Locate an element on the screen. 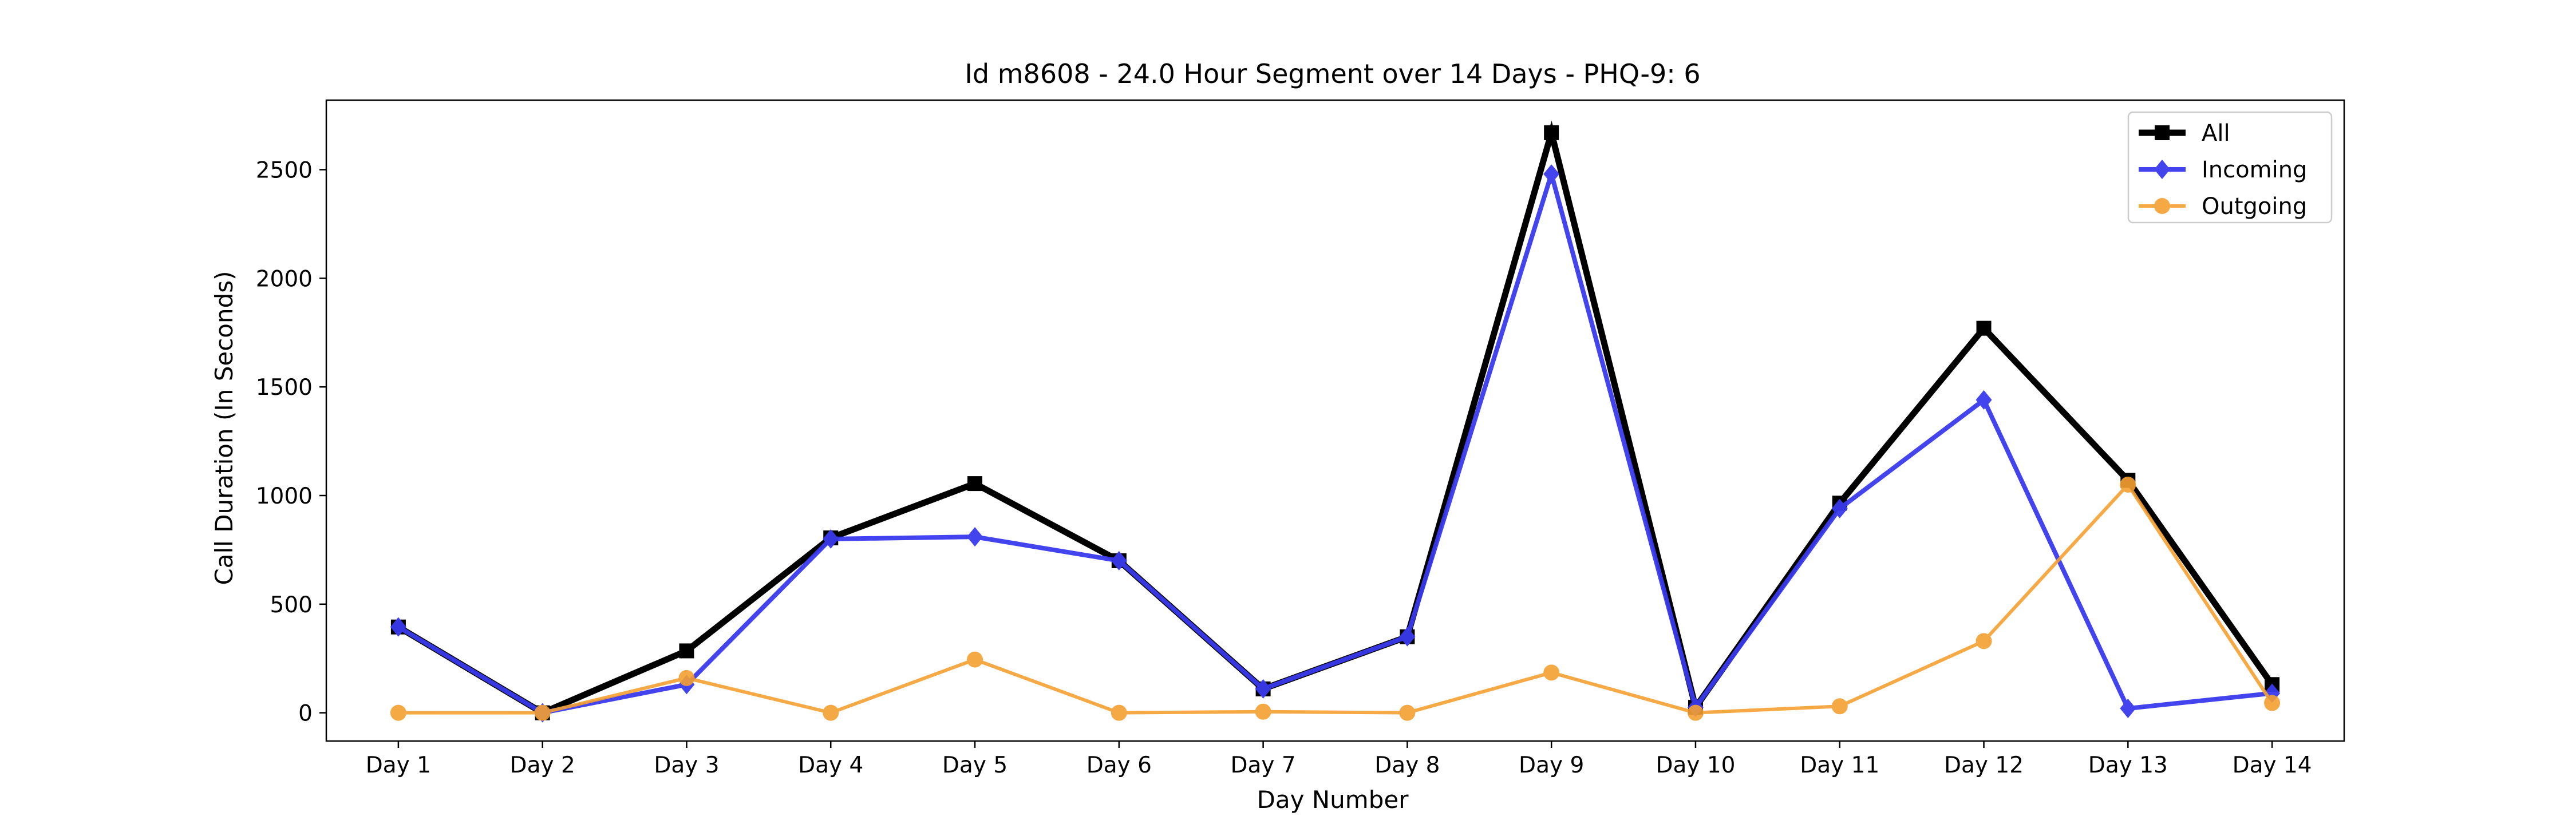 This screenshot has width=2576, height=824. legend-marker-outgoing is located at coordinates (2162, 206).